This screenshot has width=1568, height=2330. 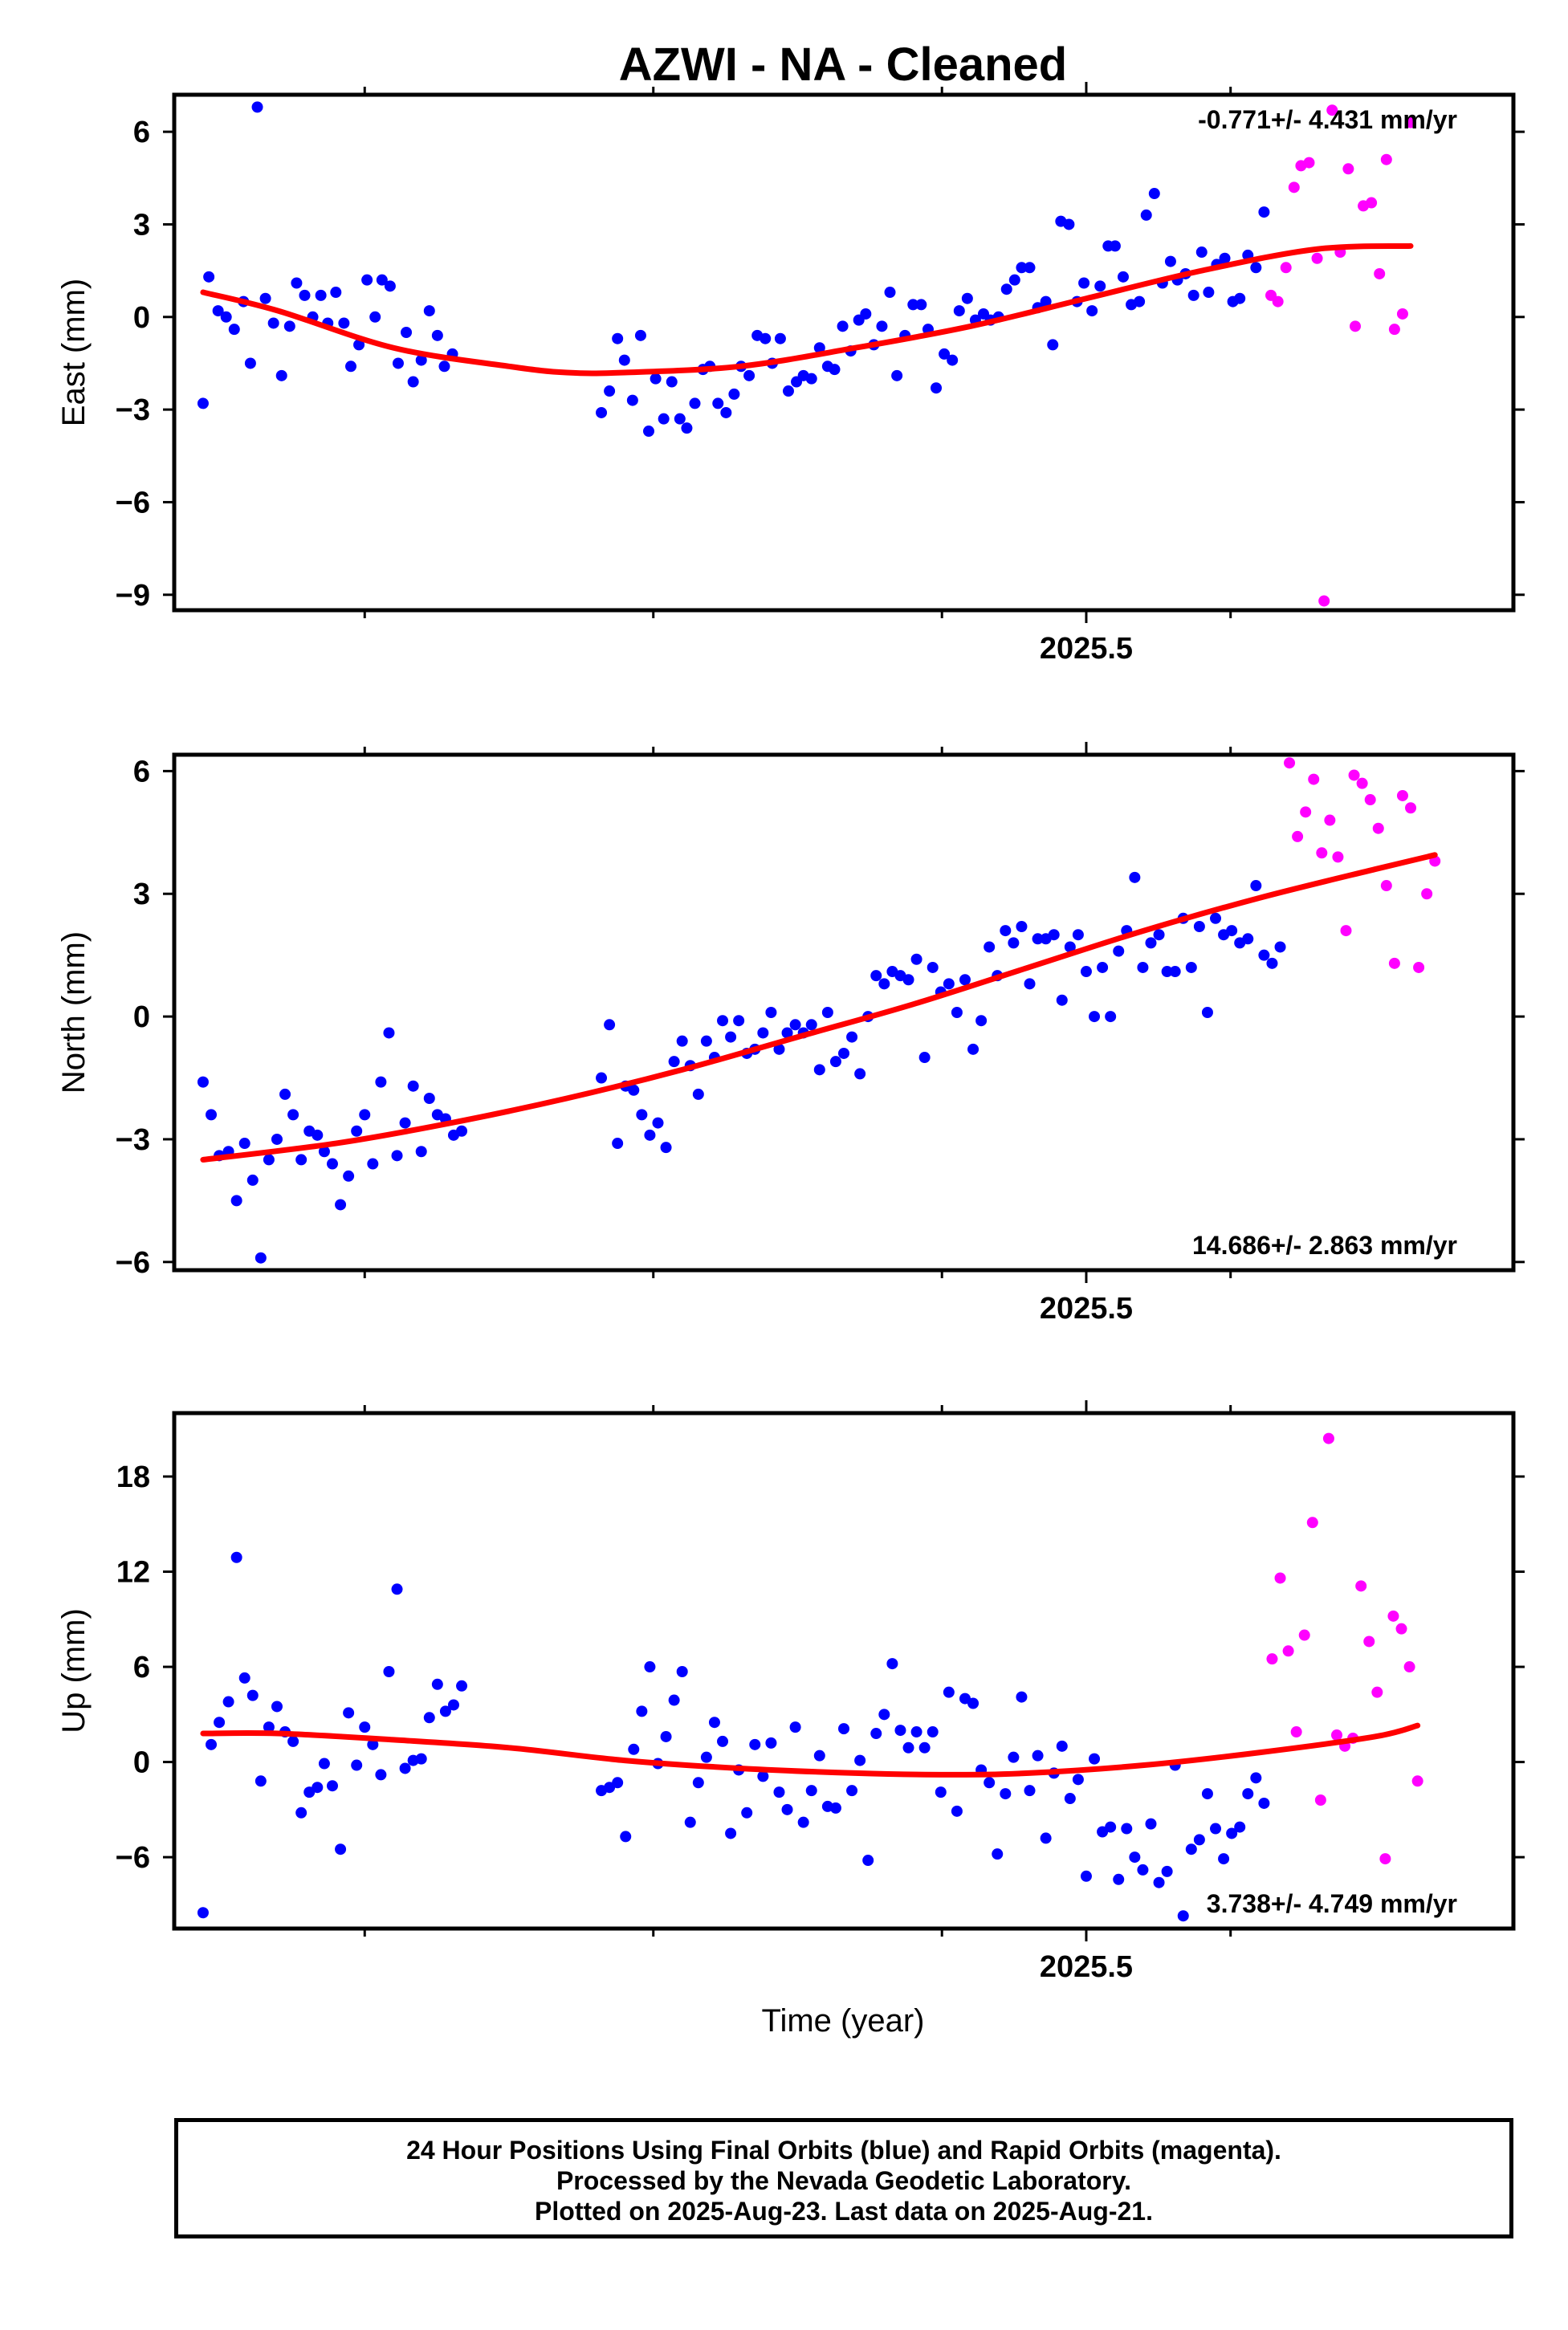 What do you see at coordinates (133, 596) in the screenshot?
I see `y-tick-label: −9` at bounding box center [133, 596].